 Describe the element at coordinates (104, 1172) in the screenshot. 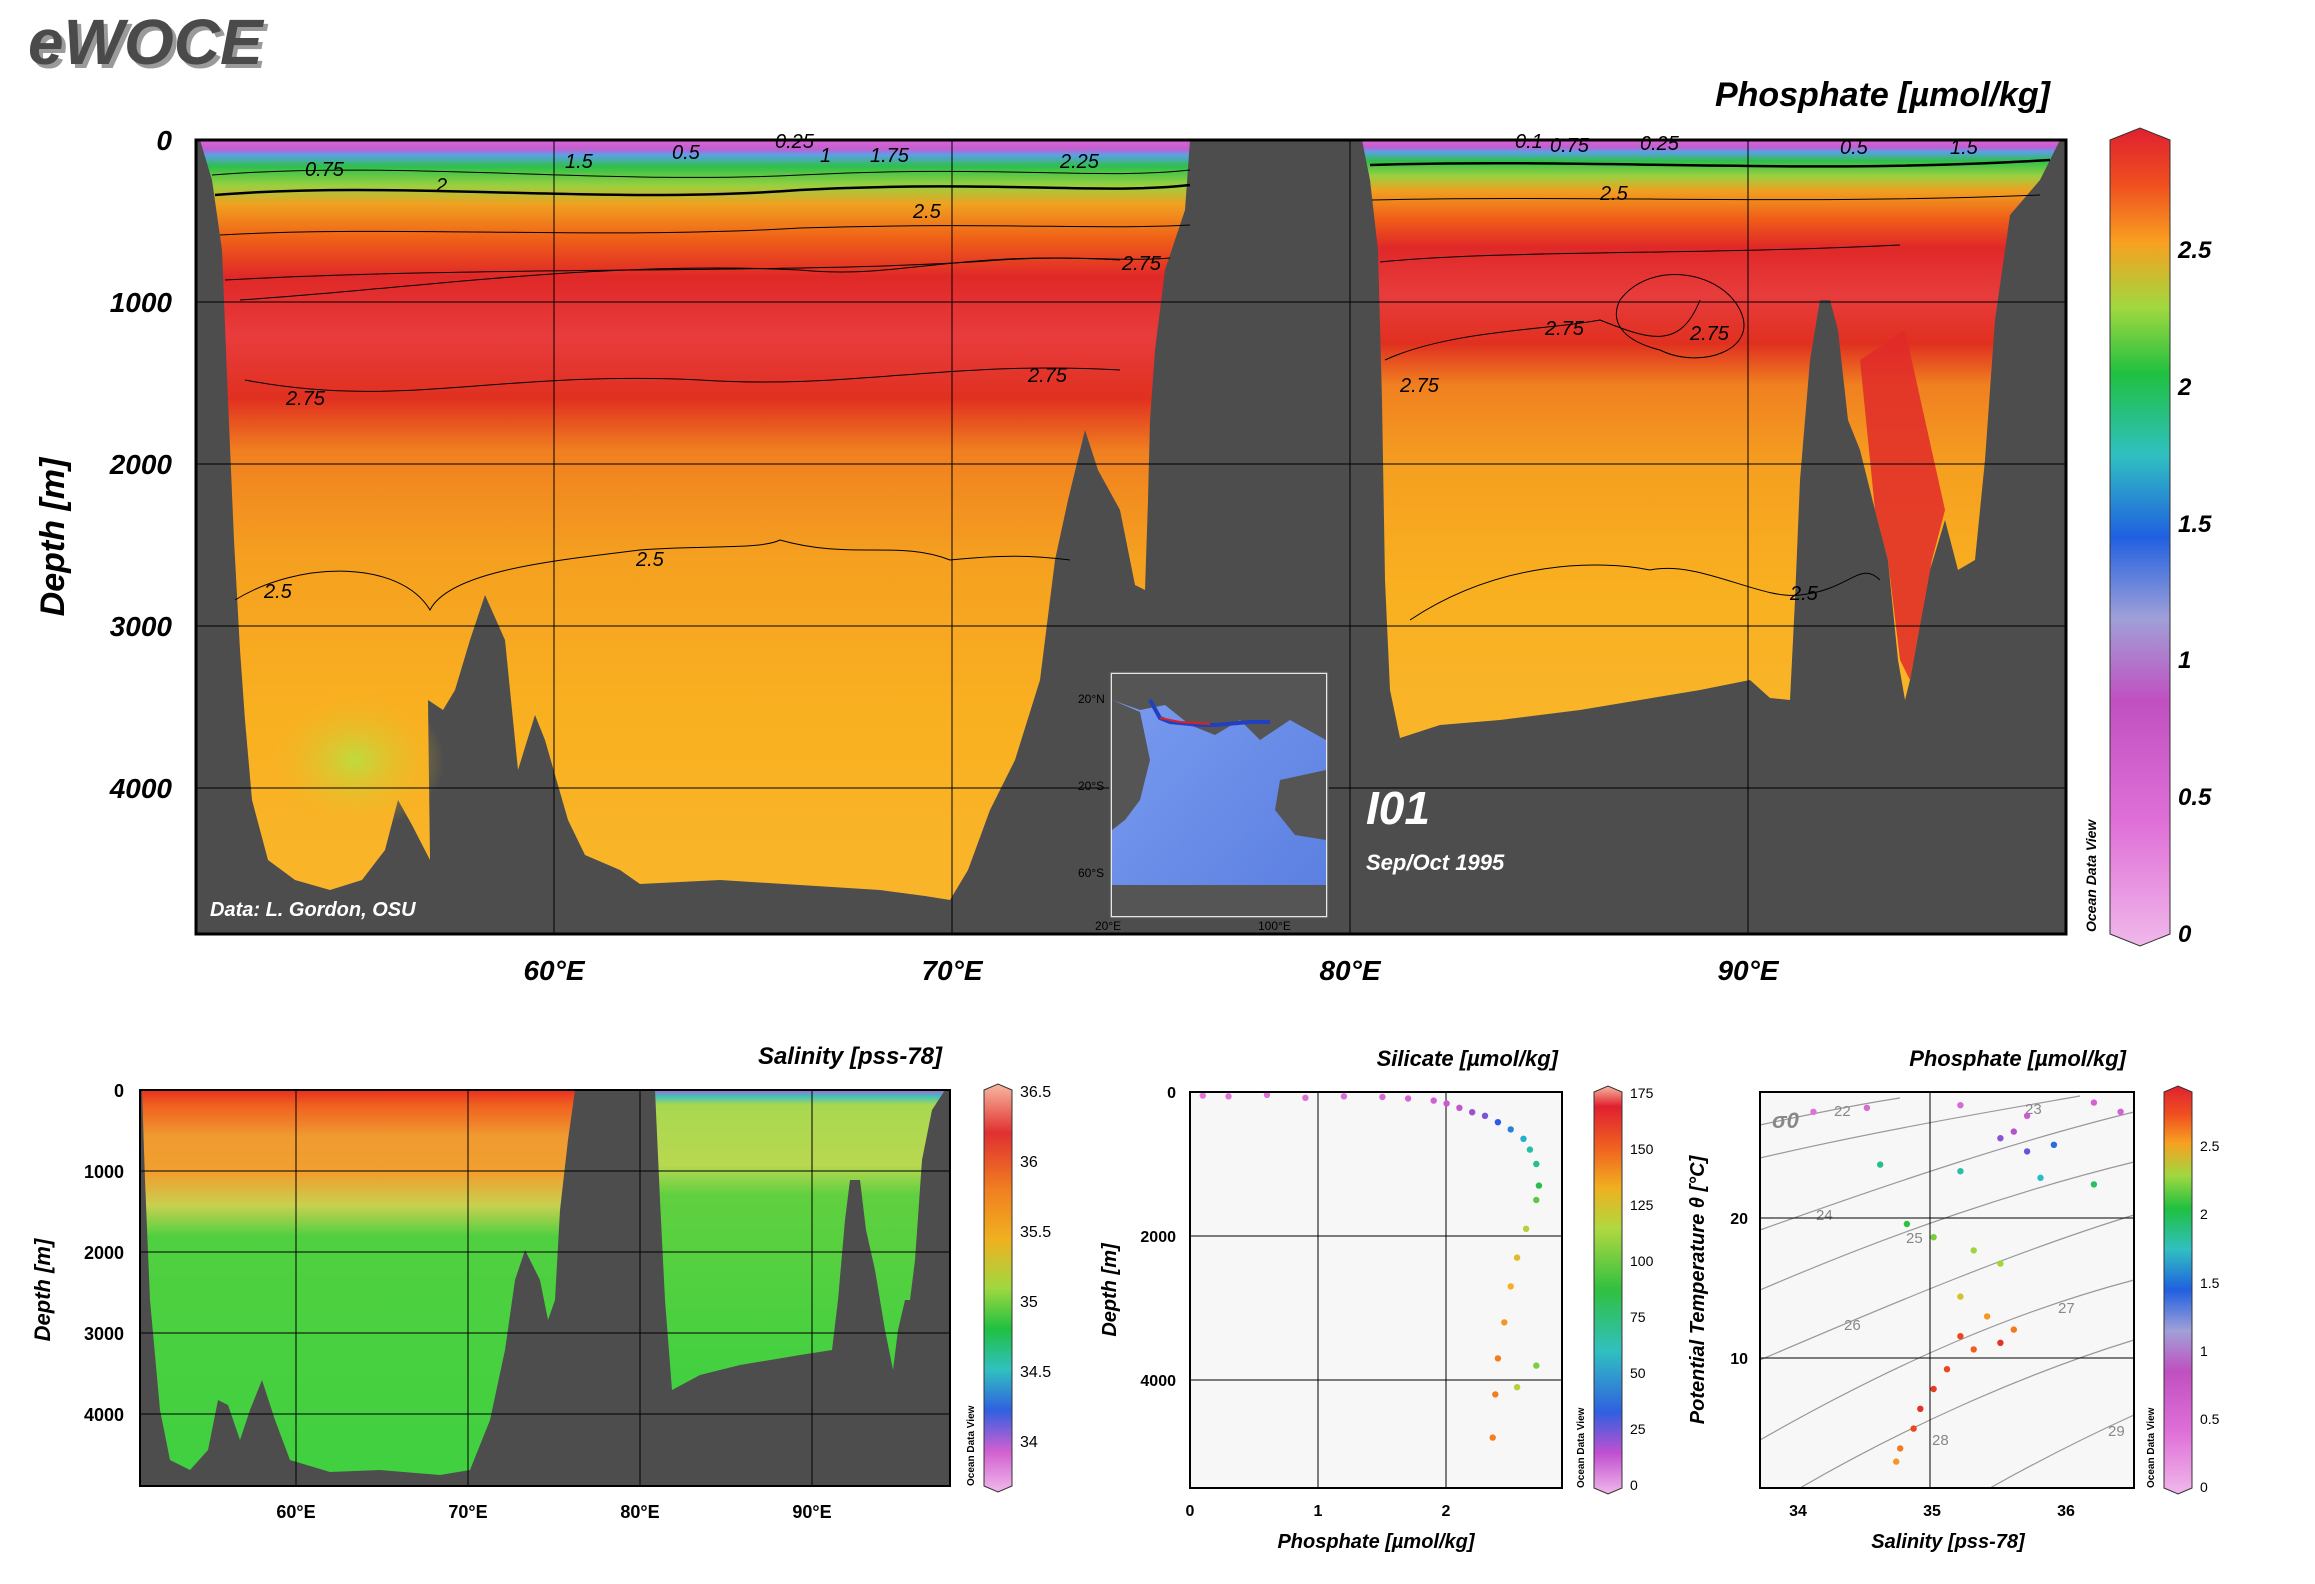

I see `svg-text: 1000` at that location.